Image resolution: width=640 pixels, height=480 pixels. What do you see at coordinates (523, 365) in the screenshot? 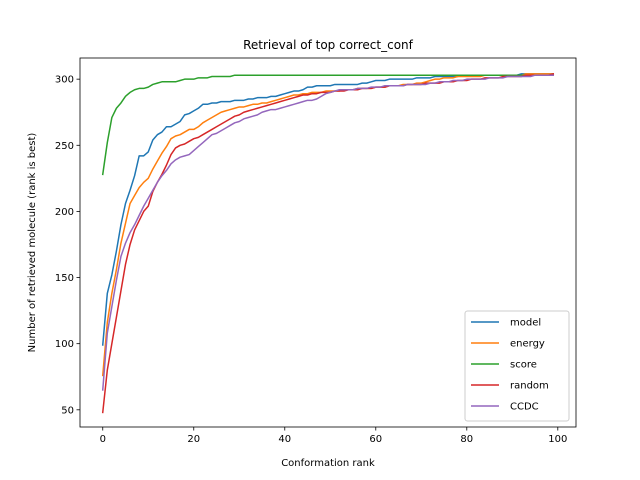
I see `legend-label-score: score` at bounding box center [523, 365].